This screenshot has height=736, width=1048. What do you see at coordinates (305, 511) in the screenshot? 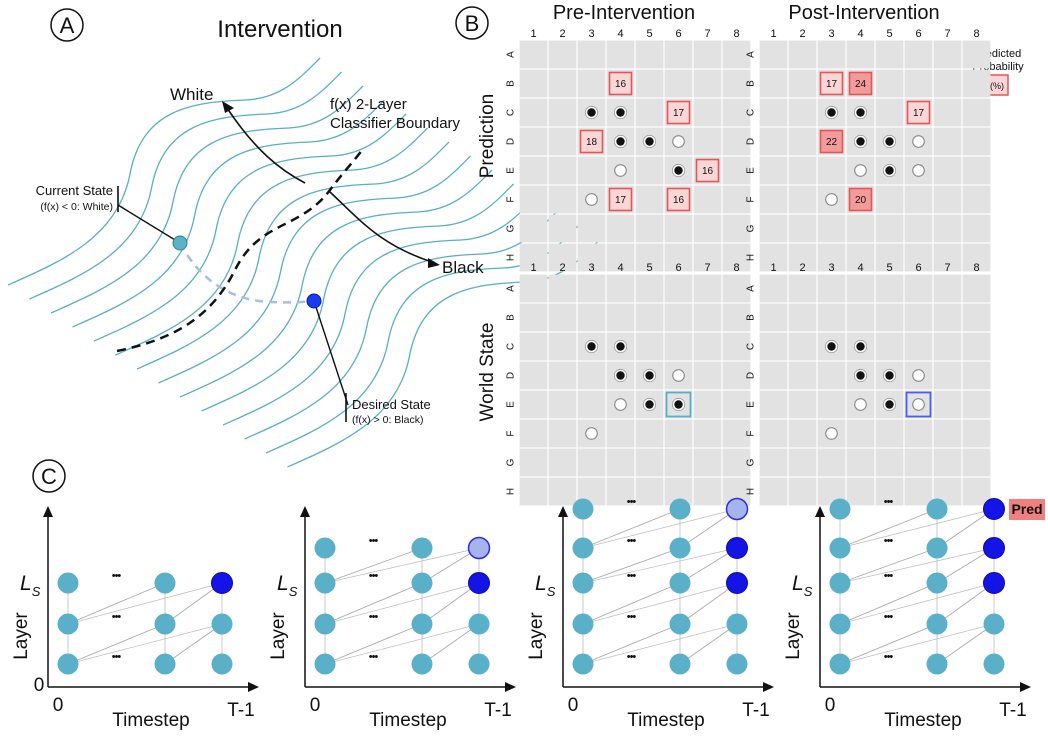
I see `layer-axis-arrow` at bounding box center [305, 511].